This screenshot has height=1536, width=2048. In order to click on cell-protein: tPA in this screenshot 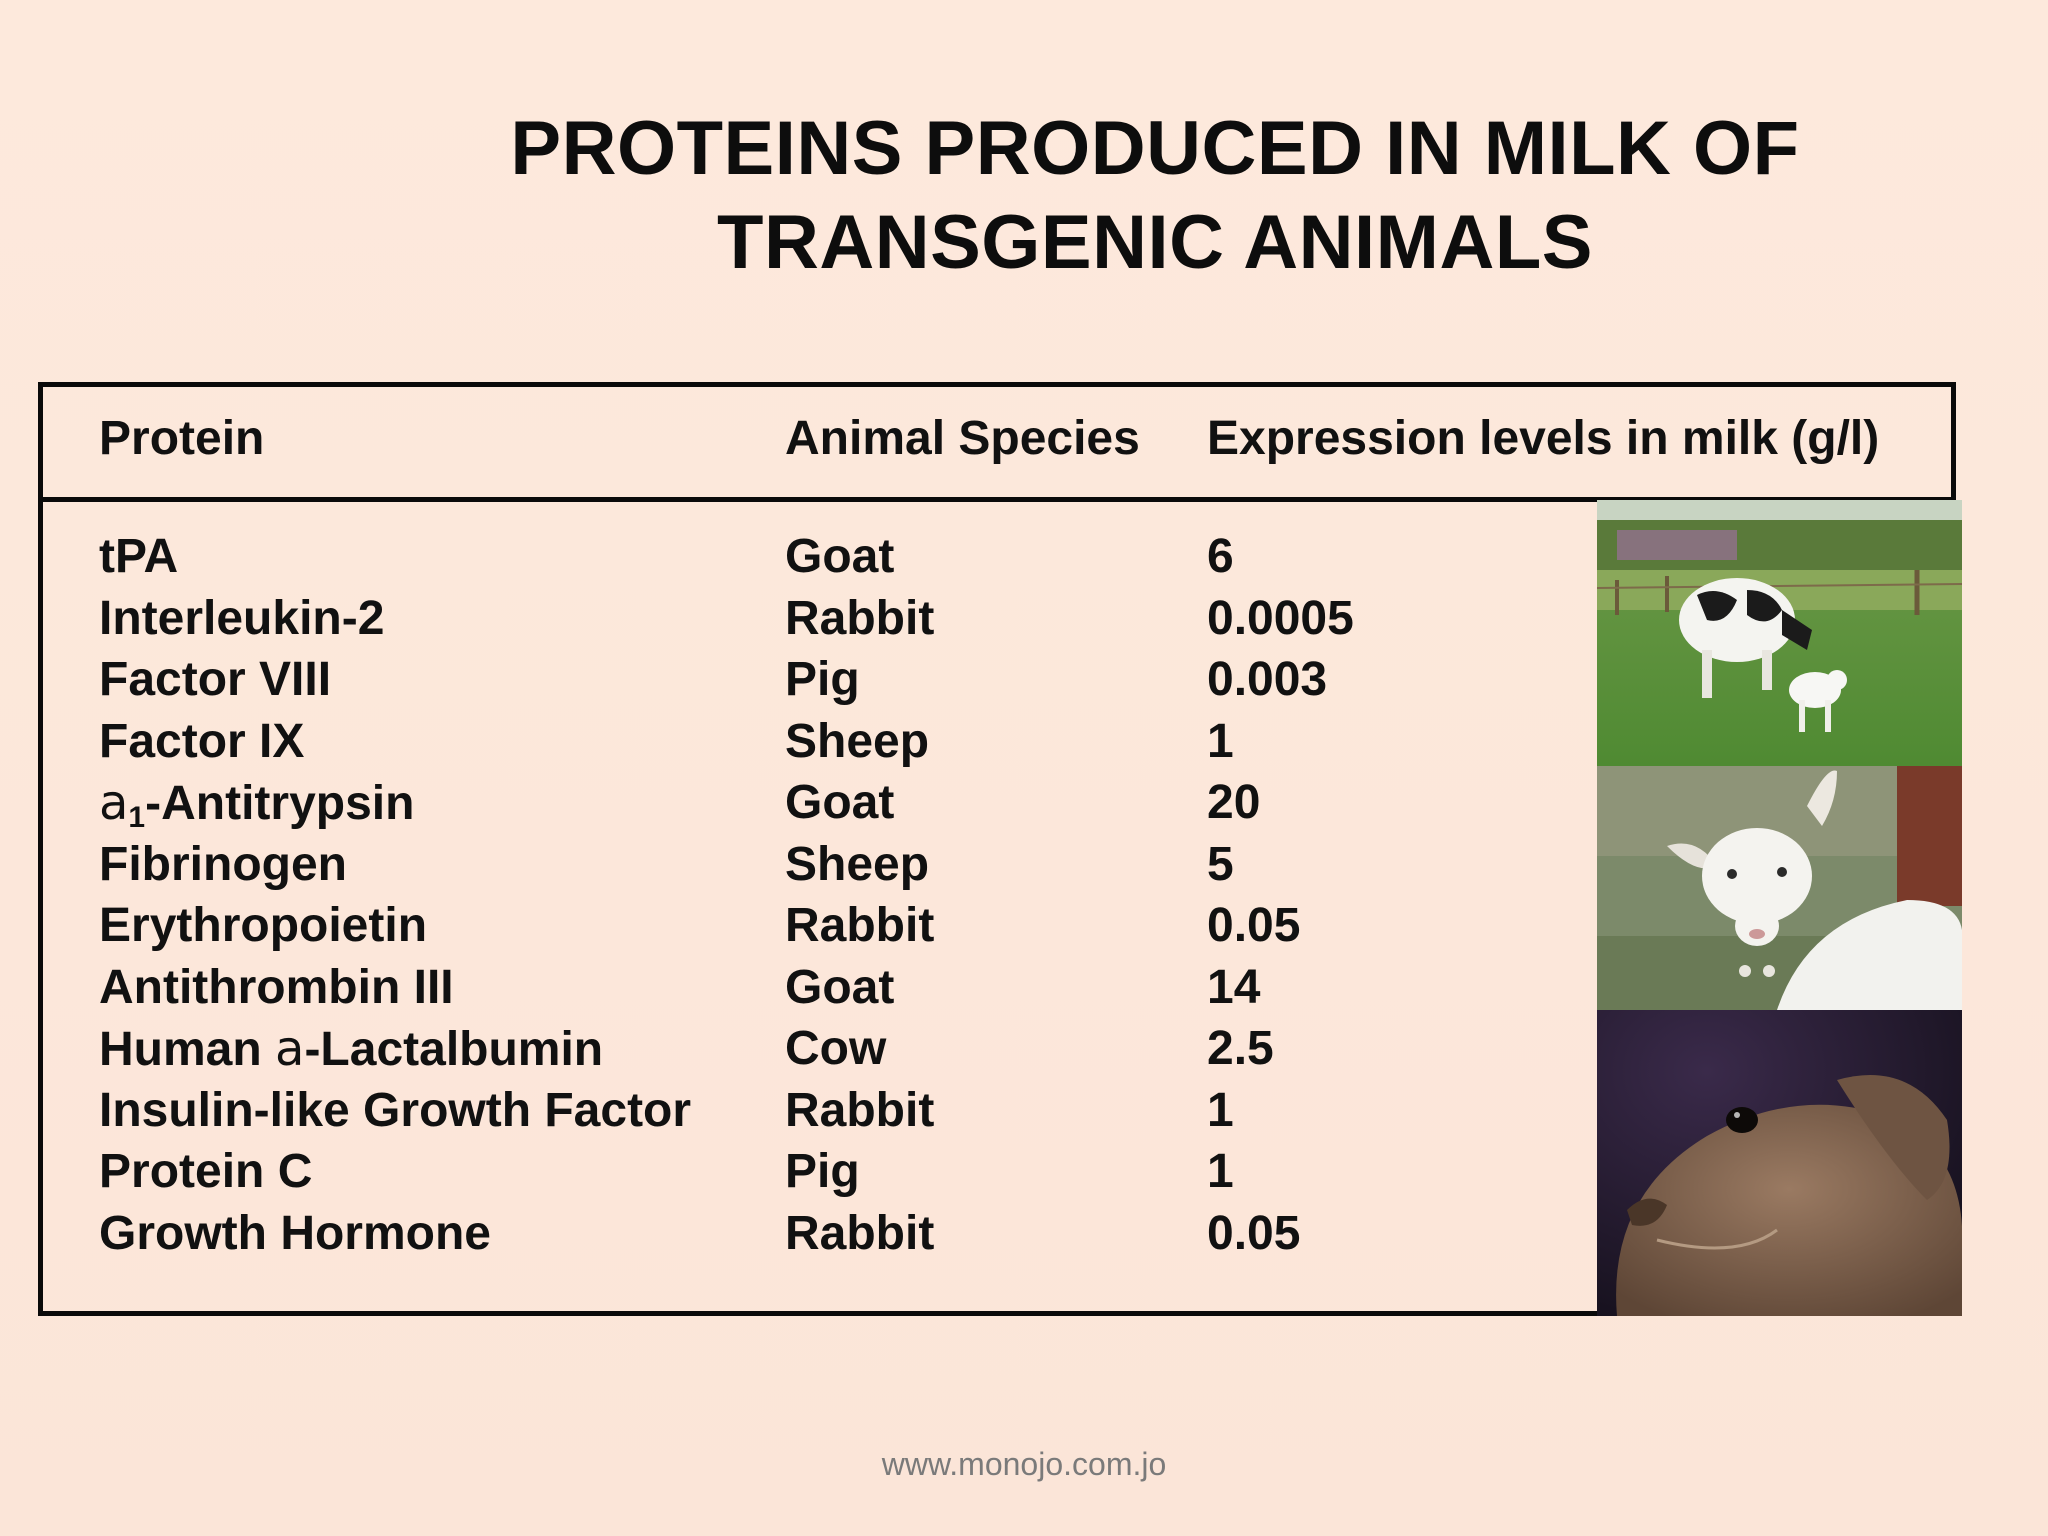, I will do `click(139, 556)`.